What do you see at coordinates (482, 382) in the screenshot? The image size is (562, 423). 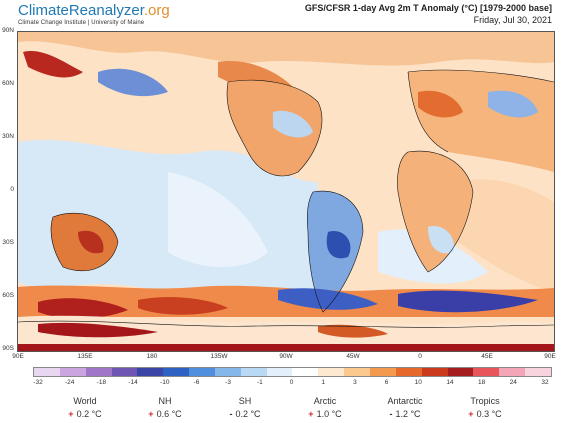 I see `color-scale-label: 18` at bounding box center [482, 382].